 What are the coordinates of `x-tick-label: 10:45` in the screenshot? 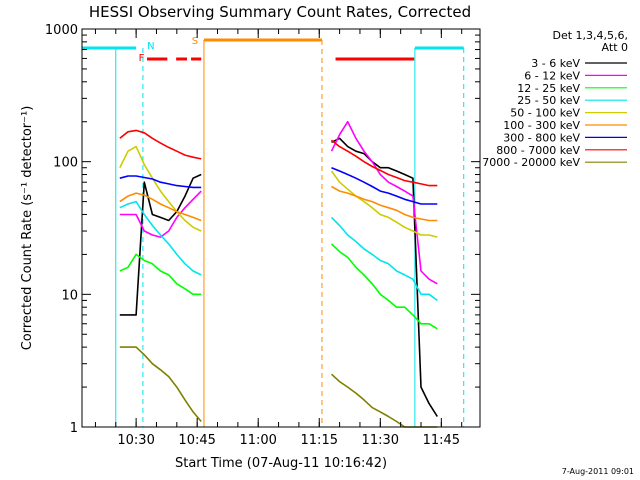 It's located at (196, 440).